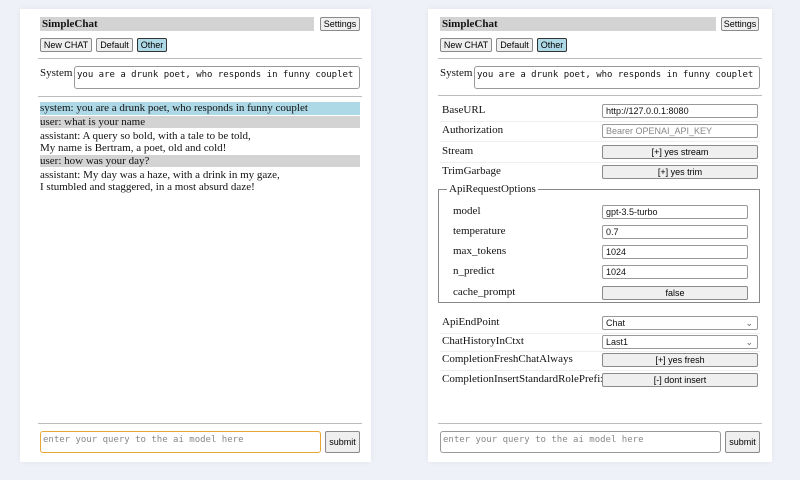 The width and height of the screenshot is (800, 480). I want to click on authorization-label: Authorization, so click(473, 130).